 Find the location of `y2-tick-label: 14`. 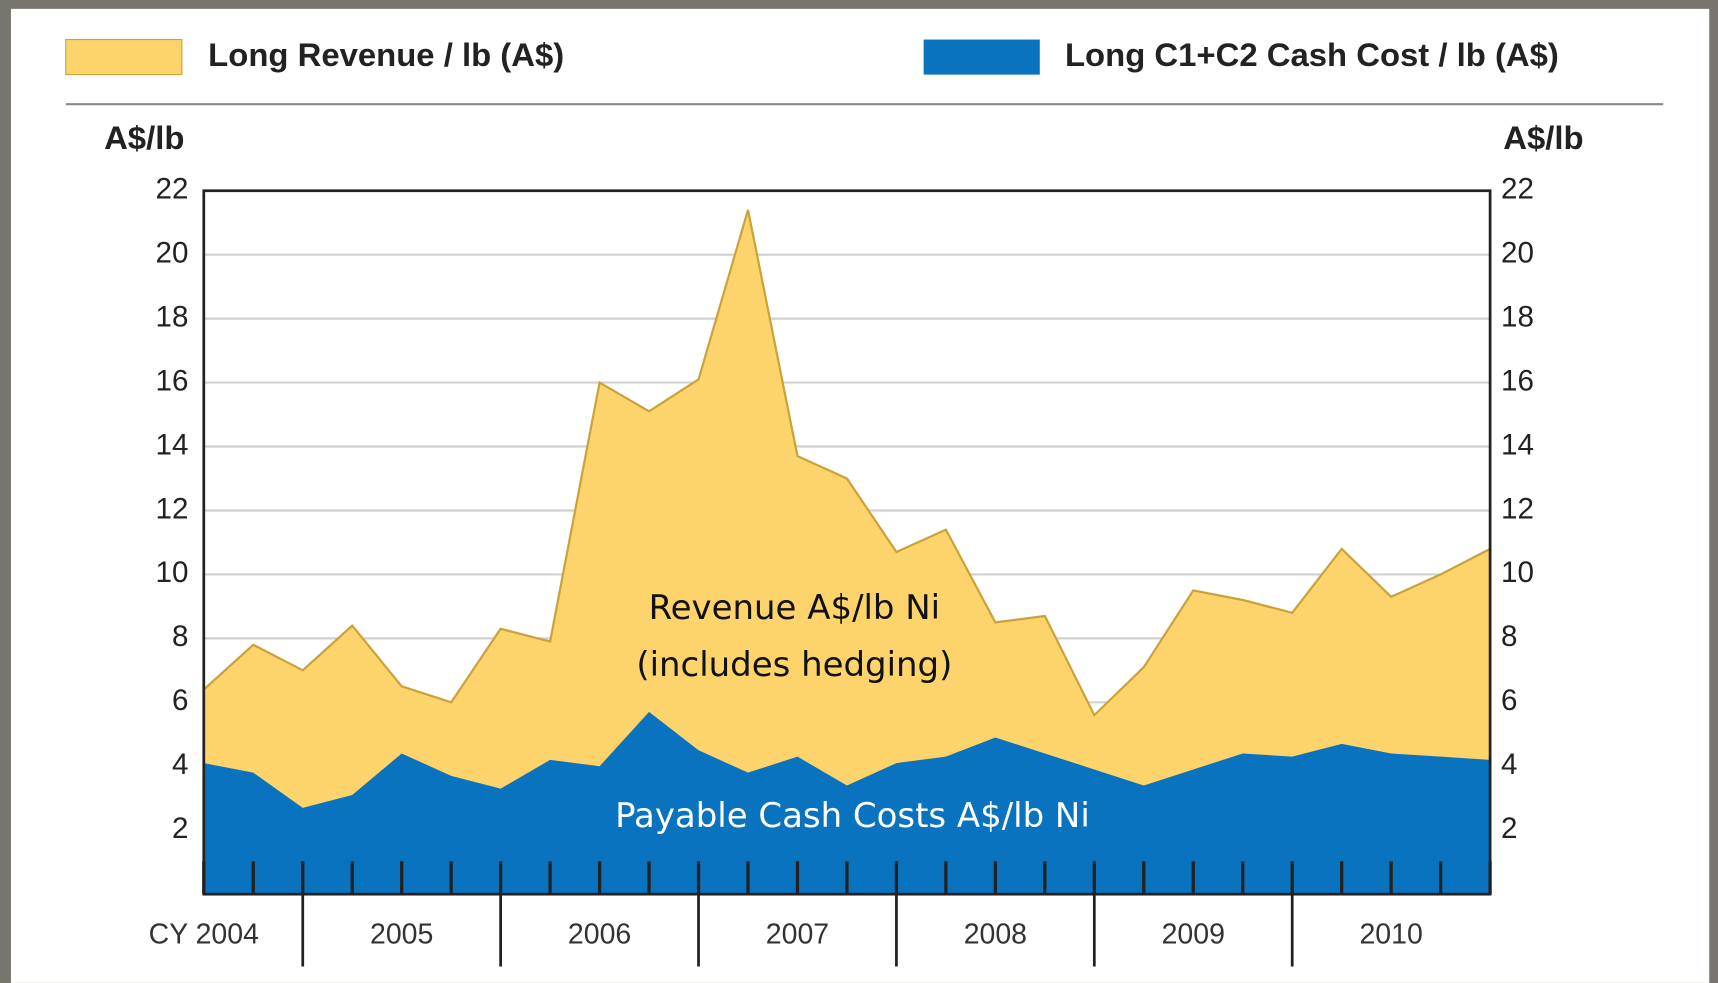

y2-tick-label: 14 is located at coordinates (1517, 444).